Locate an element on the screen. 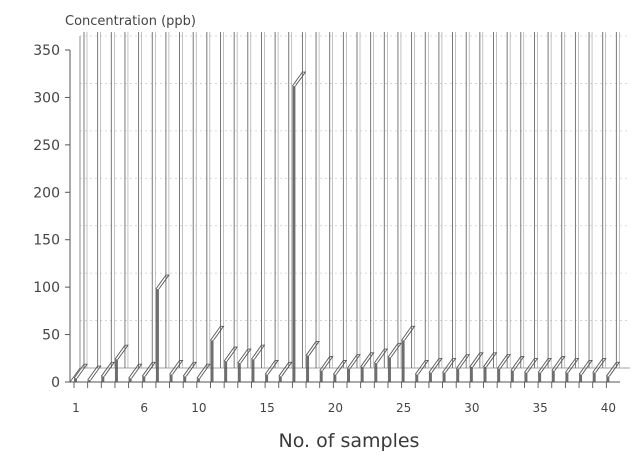  x-axis-ticks: 1 6 10 15 20 25 30 35 40 is located at coordinates (344, 408).